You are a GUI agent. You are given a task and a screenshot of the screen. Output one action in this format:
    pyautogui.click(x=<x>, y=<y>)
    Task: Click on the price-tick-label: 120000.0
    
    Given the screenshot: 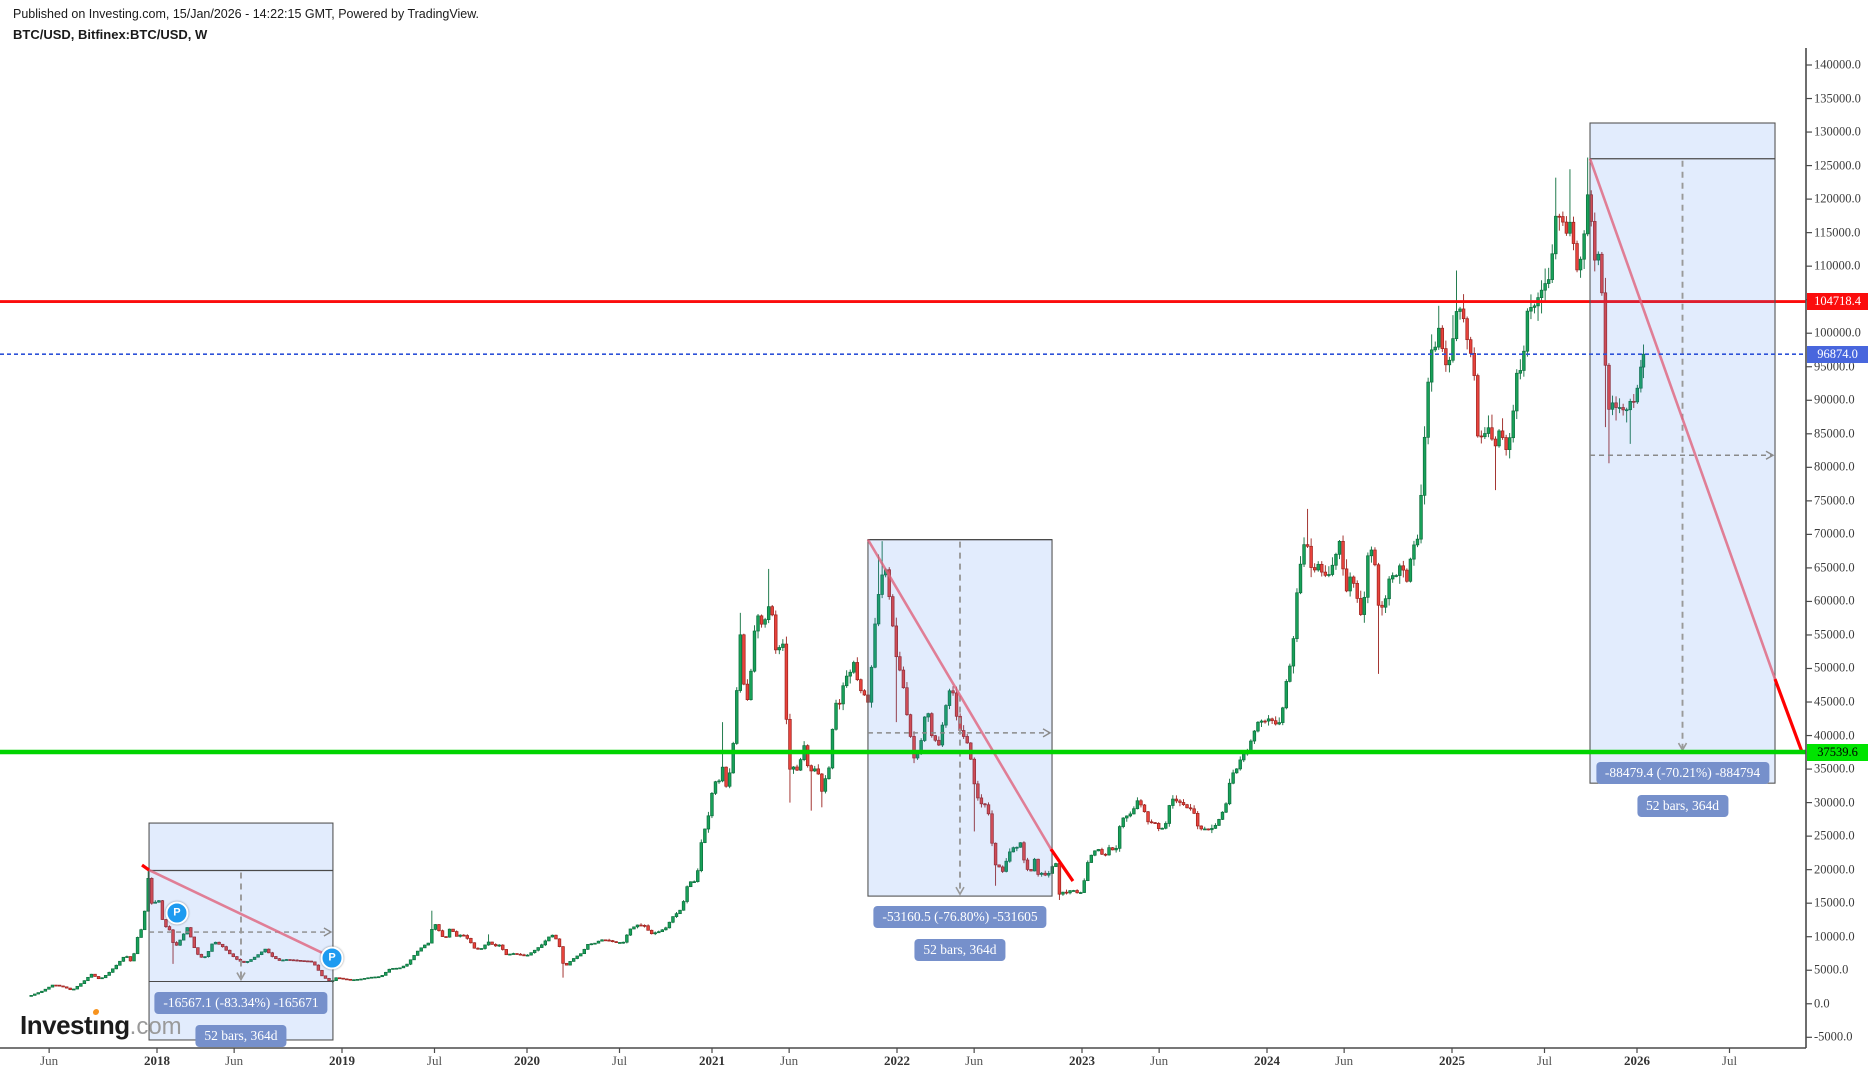 What is the action you would take?
    pyautogui.click(x=1837, y=198)
    